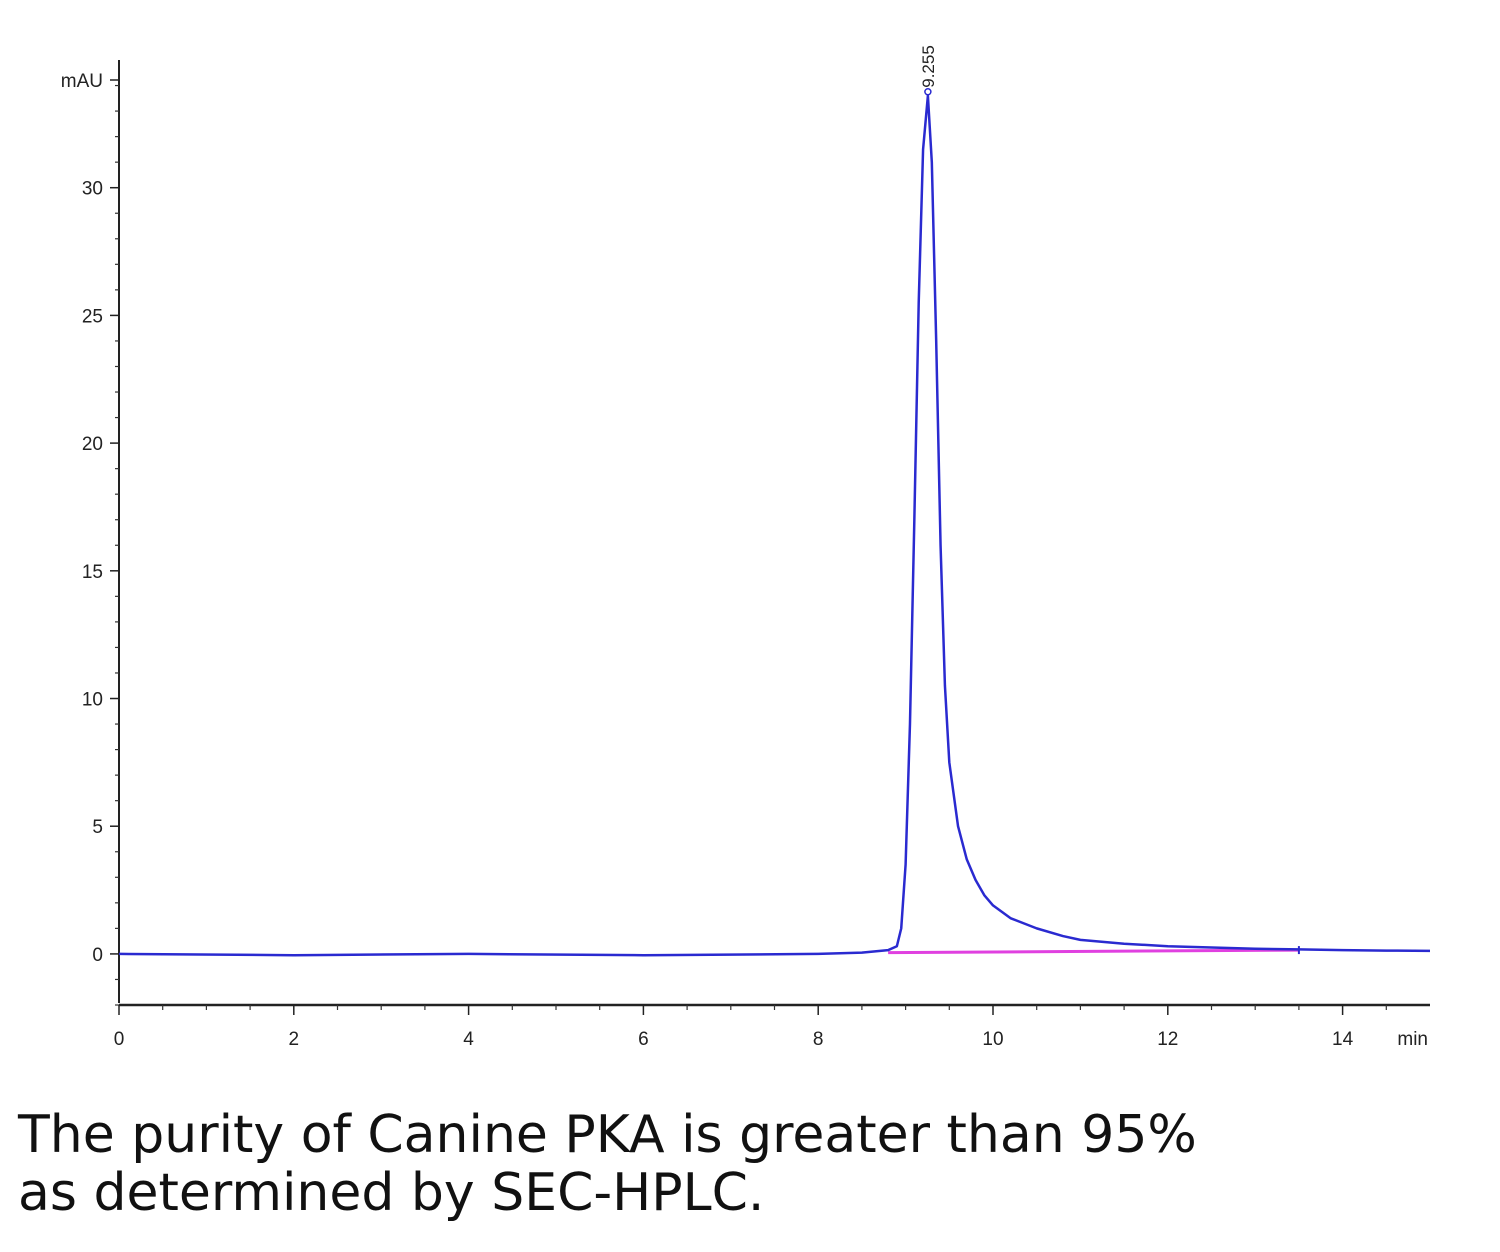 This screenshot has height=1252, width=1500. I want to click on y-tick-label: 25, so click(92, 316).